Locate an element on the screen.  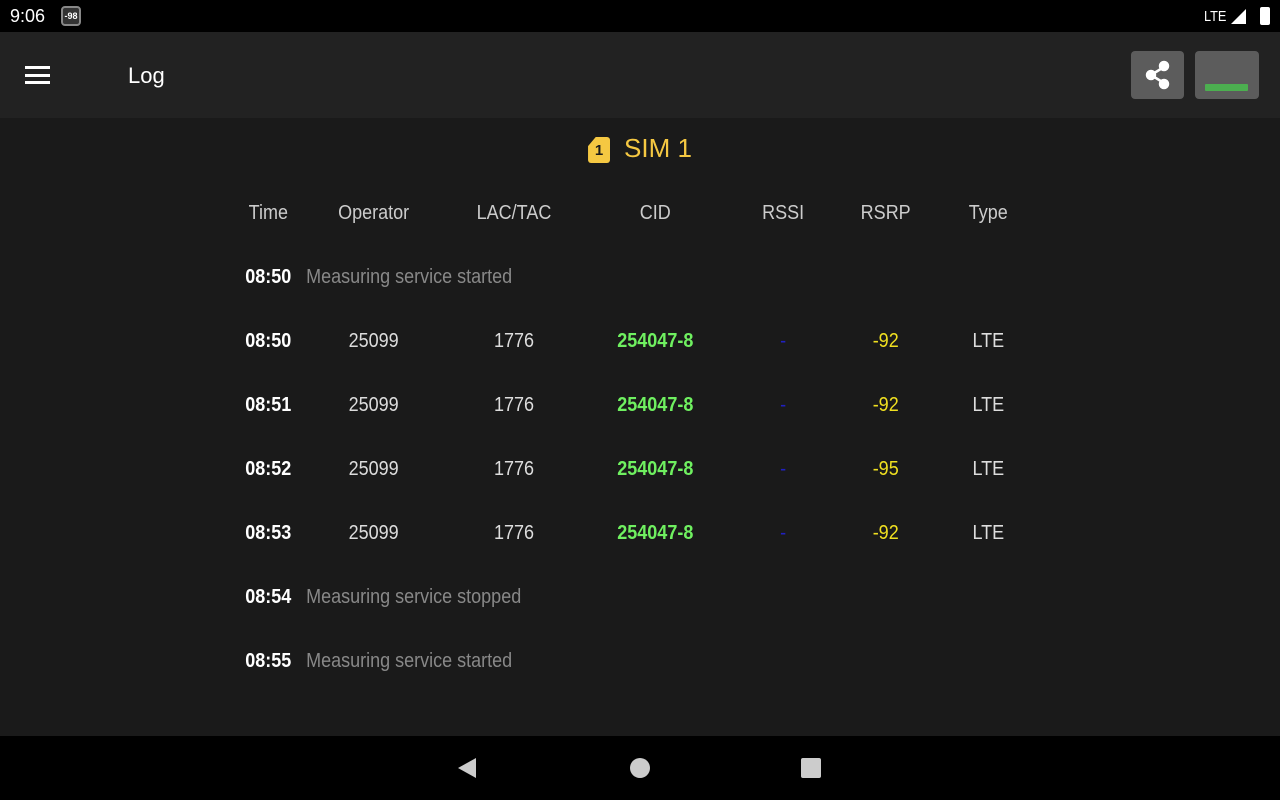
column-header: Time is located at coordinates (268, 213).